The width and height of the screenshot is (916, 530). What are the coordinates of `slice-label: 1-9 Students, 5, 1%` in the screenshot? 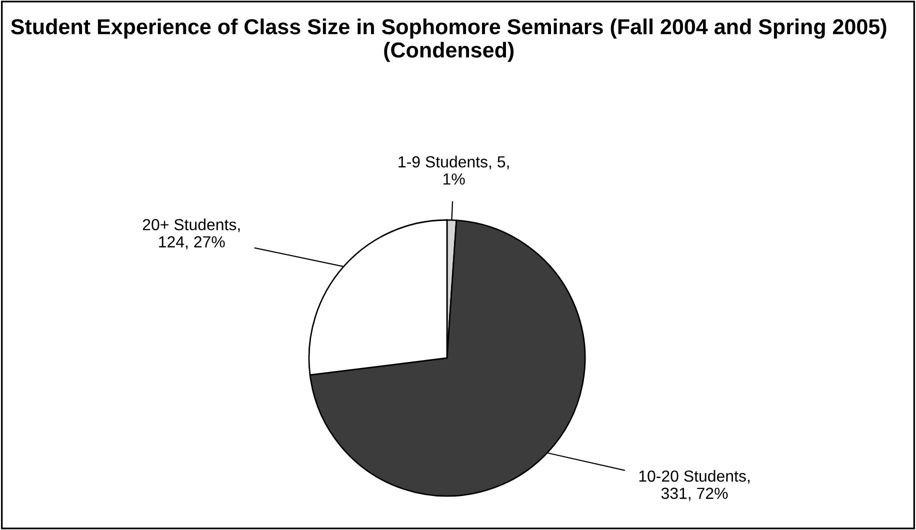 It's located at (453, 170).